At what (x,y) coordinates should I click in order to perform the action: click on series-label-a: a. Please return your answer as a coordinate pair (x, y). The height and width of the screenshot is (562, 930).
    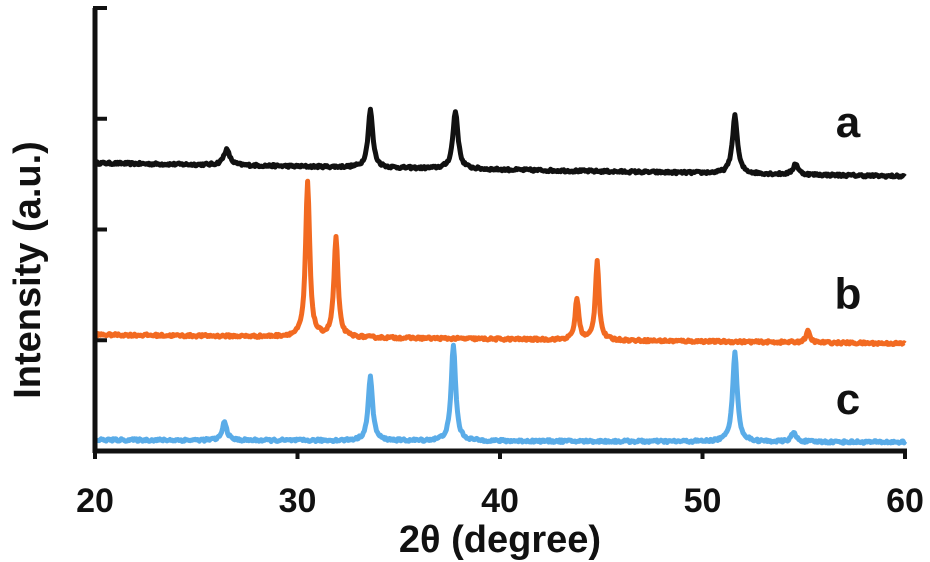
    Looking at the image, I should click on (848, 122).